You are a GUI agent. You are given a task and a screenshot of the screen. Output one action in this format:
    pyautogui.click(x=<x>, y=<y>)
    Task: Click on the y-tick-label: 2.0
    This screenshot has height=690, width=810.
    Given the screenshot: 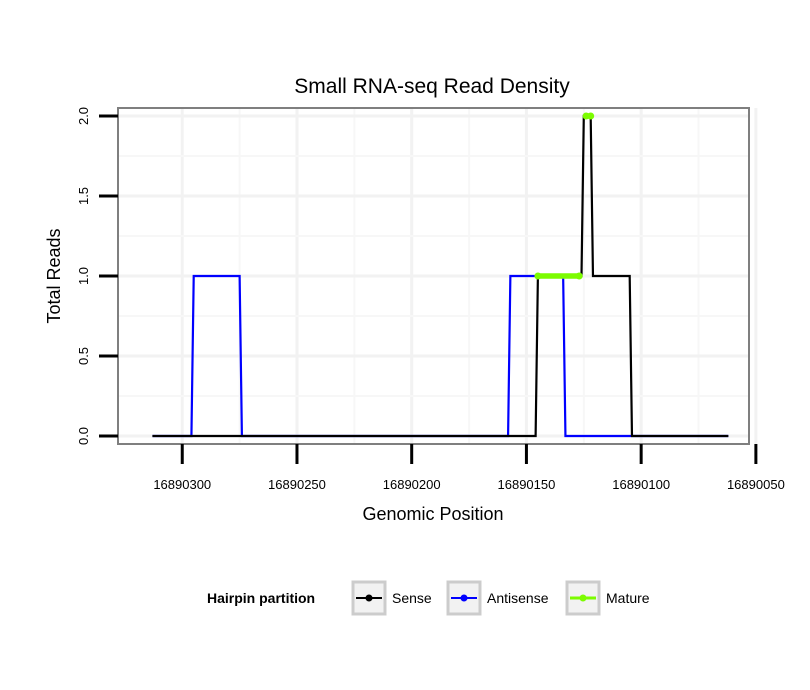 What is the action you would take?
    pyautogui.click(x=83, y=116)
    